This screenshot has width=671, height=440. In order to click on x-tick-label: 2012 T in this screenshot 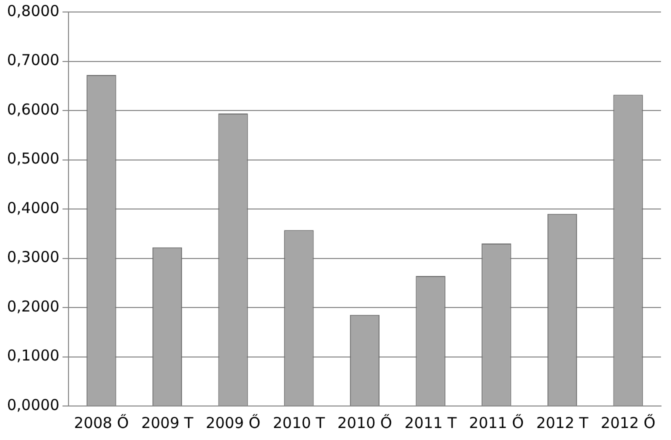, I will do `click(563, 423)`.